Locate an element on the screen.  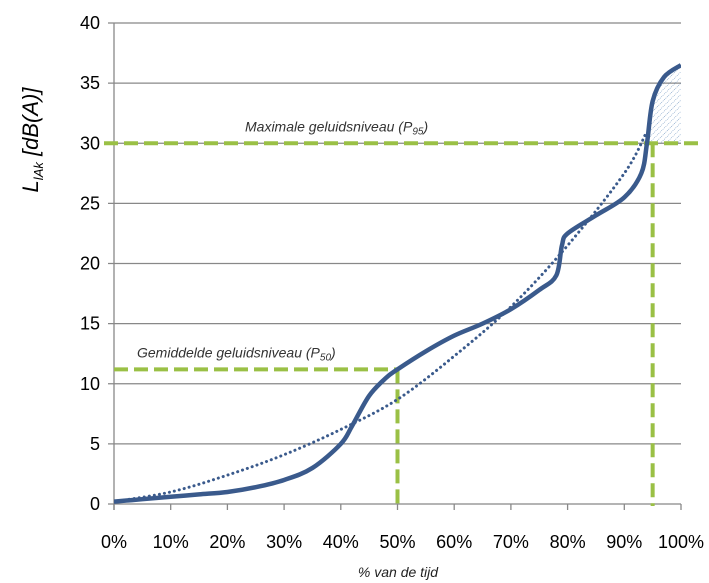
y-tick-label: 0 is located at coordinates (95, 504).